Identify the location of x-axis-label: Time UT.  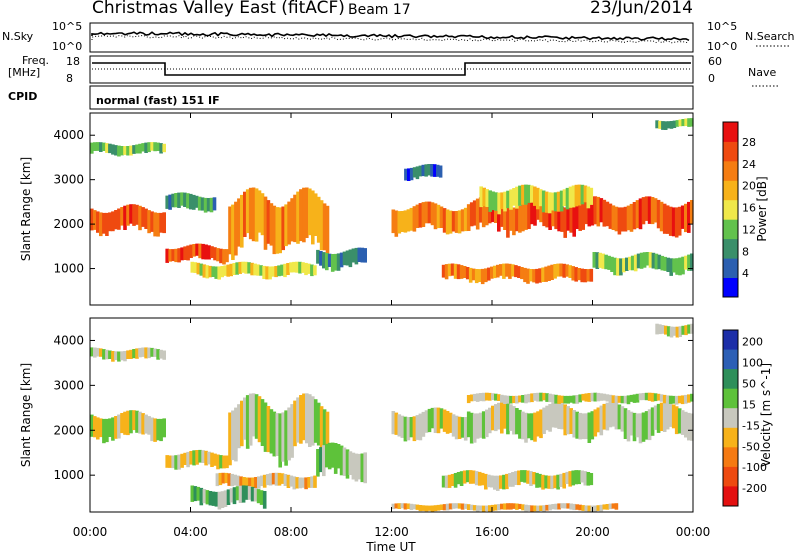
(390, 547).